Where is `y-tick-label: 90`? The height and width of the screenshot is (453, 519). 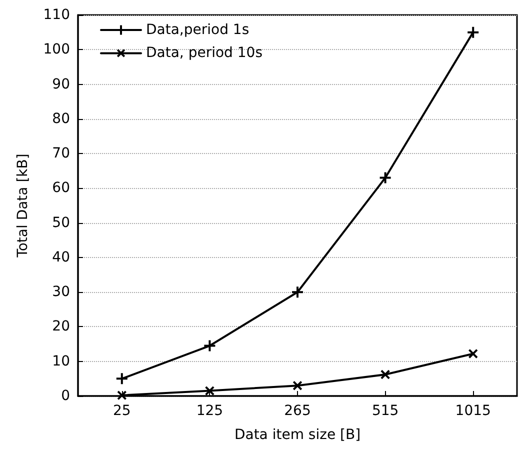 y-tick-label: 90 is located at coordinates (61, 84).